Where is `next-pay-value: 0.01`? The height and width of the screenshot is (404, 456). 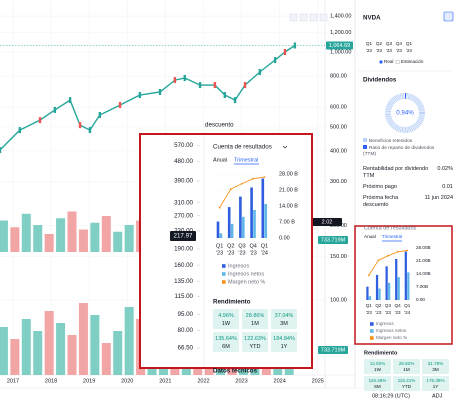 next-pay-value: 0.01 is located at coordinates (447, 187).